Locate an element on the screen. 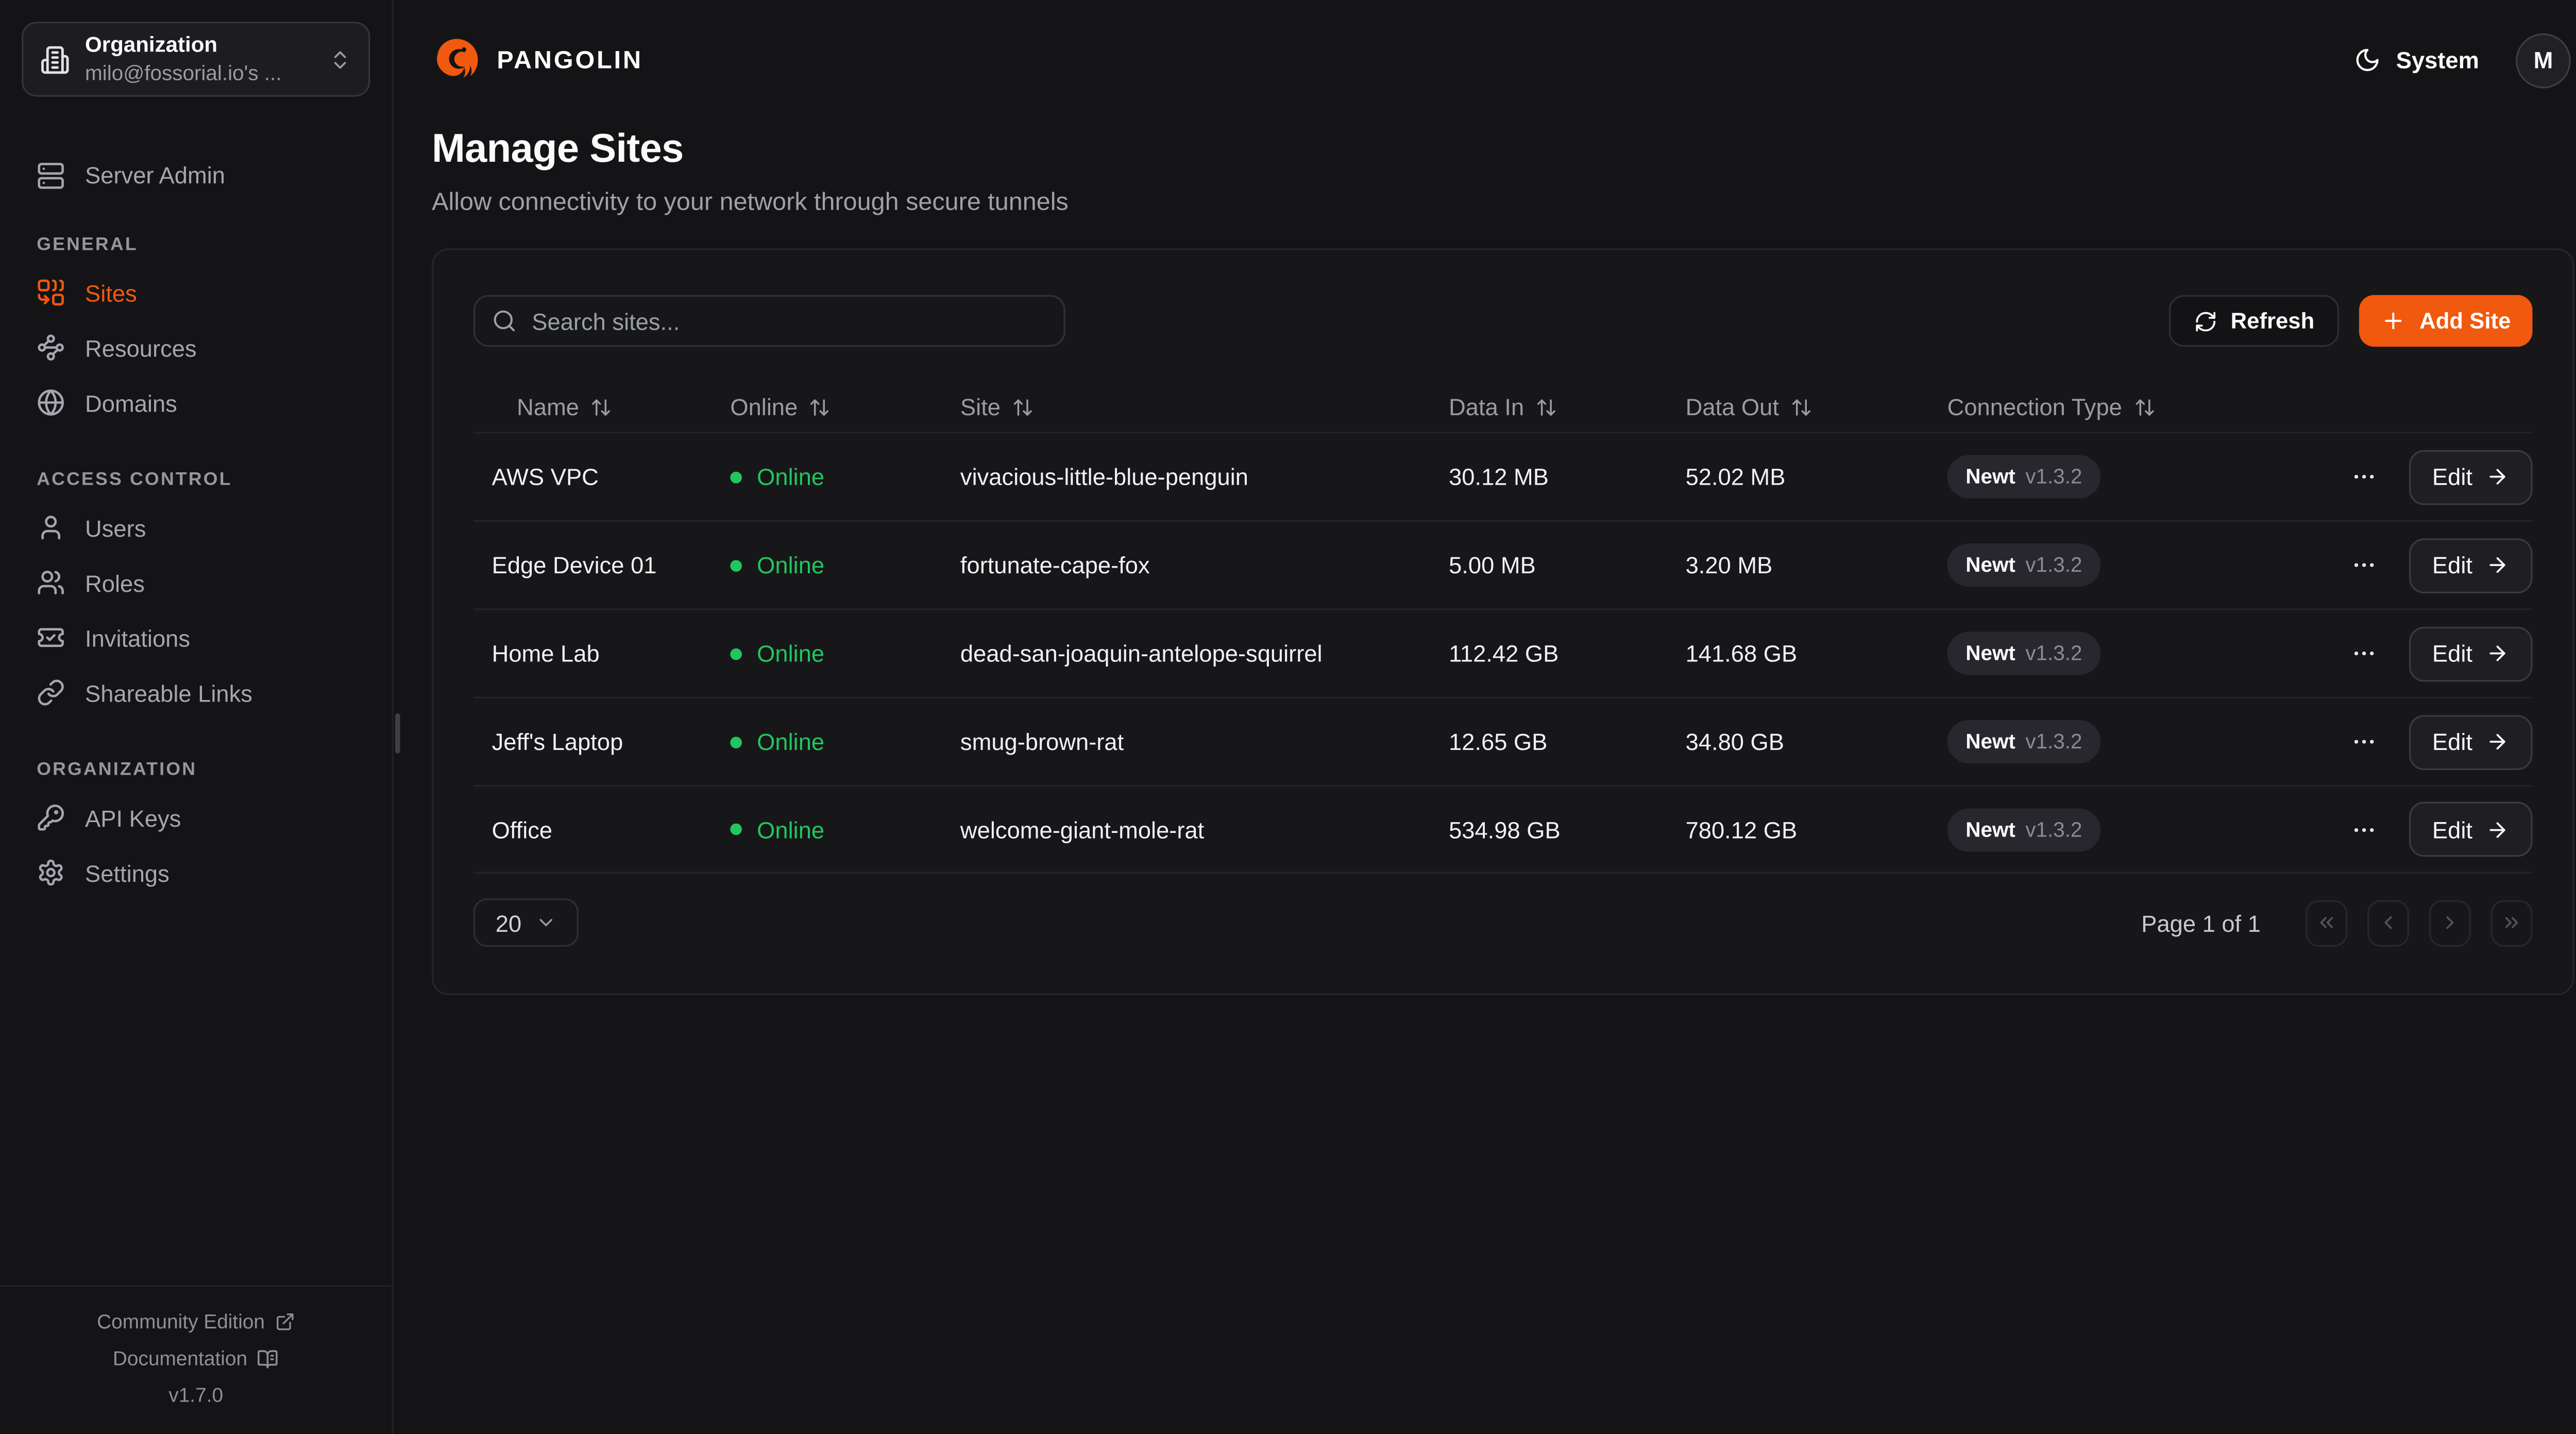 This screenshot has height=1434, width=2576. sidebar-resize-handle is located at coordinates (397, 733).